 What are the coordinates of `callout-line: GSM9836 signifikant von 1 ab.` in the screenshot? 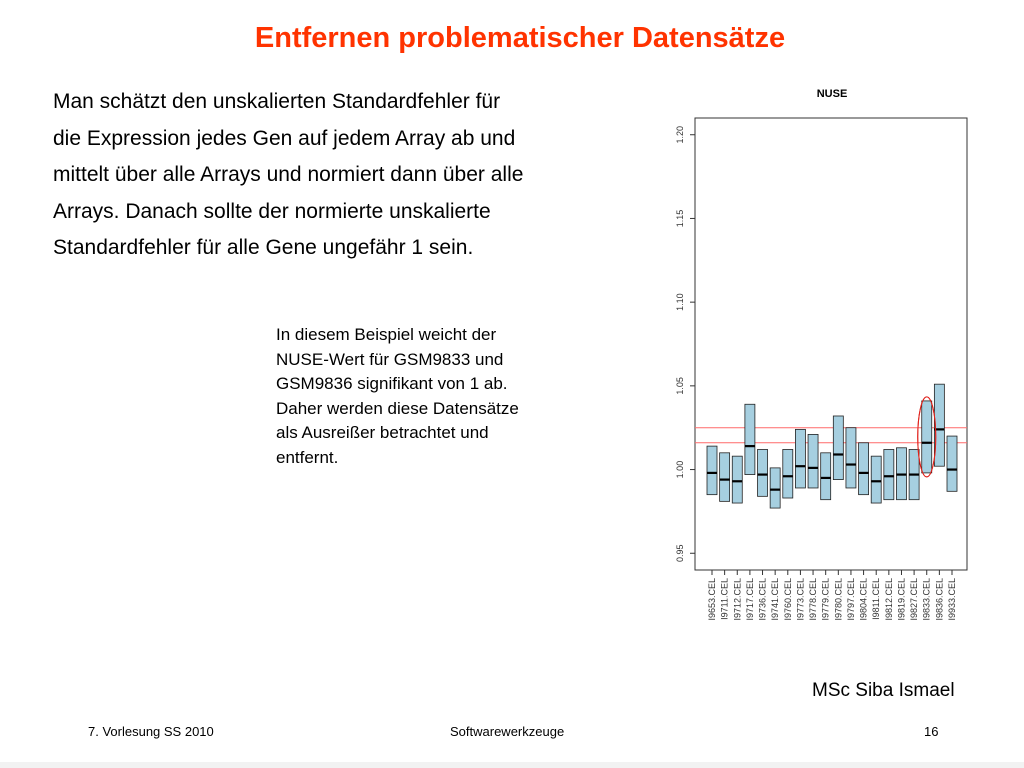 It's located at (392, 383).